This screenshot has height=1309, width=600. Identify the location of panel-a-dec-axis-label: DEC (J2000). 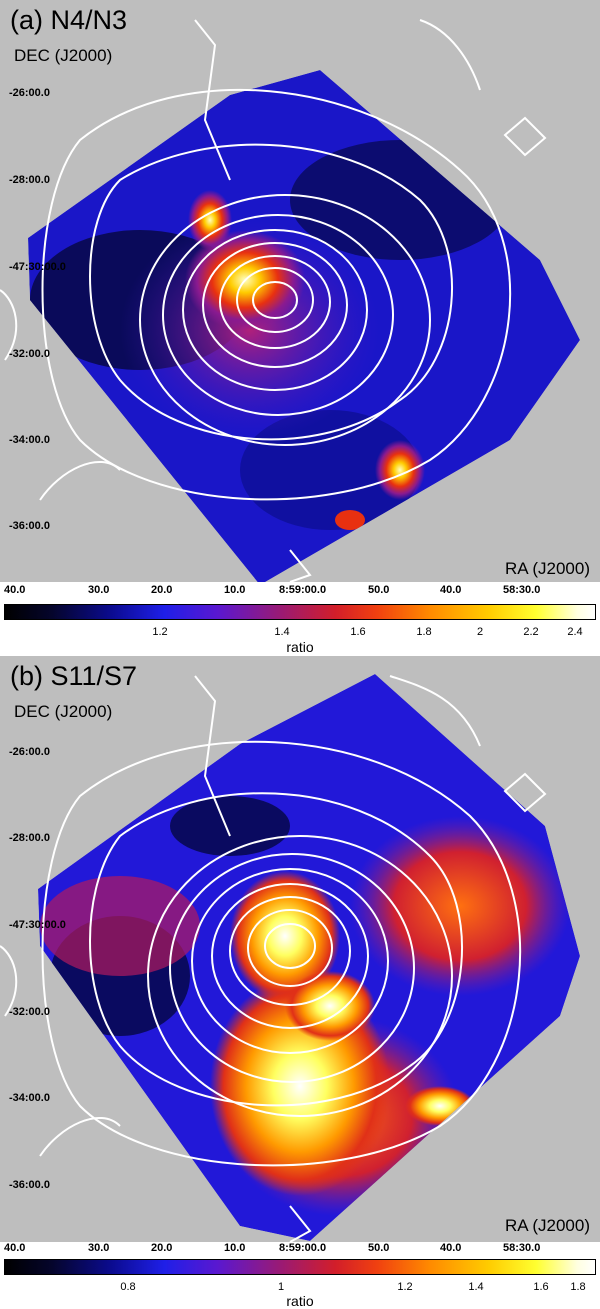
(63, 55).